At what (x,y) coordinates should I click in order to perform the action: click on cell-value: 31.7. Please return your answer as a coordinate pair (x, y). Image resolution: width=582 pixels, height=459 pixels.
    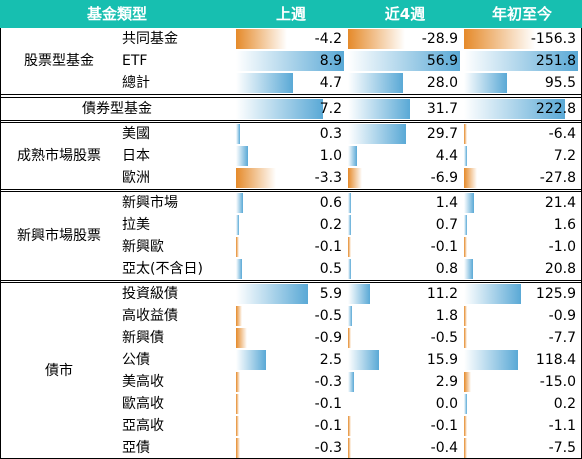
    Looking at the image, I should click on (442, 109).